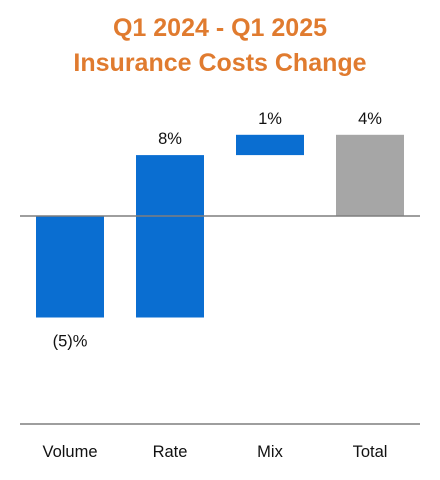 This screenshot has width=440, height=480. Describe the element at coordinates (170, 236) in the screenshot. I see `bar-rate` at that location.